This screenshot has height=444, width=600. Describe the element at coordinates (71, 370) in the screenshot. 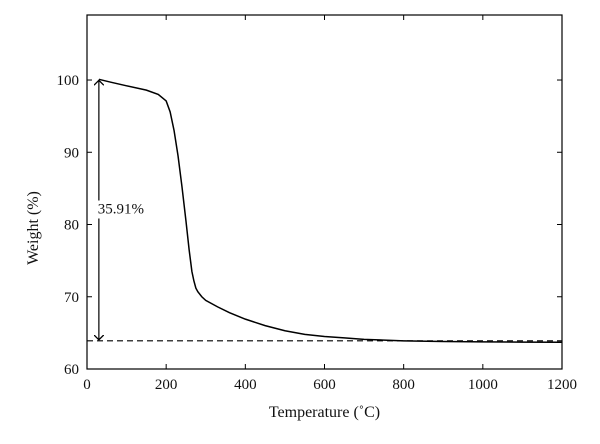

I see `y-tick-label: 60` at that location.